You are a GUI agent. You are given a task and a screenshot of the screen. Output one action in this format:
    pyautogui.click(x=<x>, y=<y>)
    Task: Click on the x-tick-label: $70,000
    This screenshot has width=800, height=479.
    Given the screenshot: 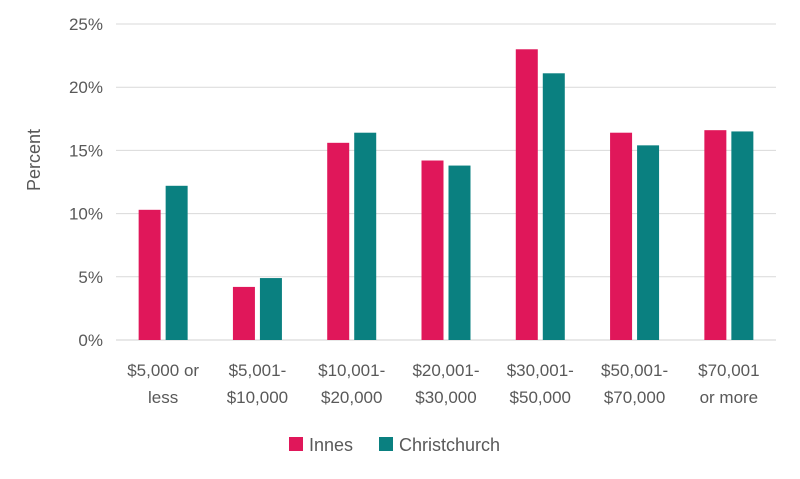 What is the action you would take?
    pyautogui.click(x=634, y=397)
    